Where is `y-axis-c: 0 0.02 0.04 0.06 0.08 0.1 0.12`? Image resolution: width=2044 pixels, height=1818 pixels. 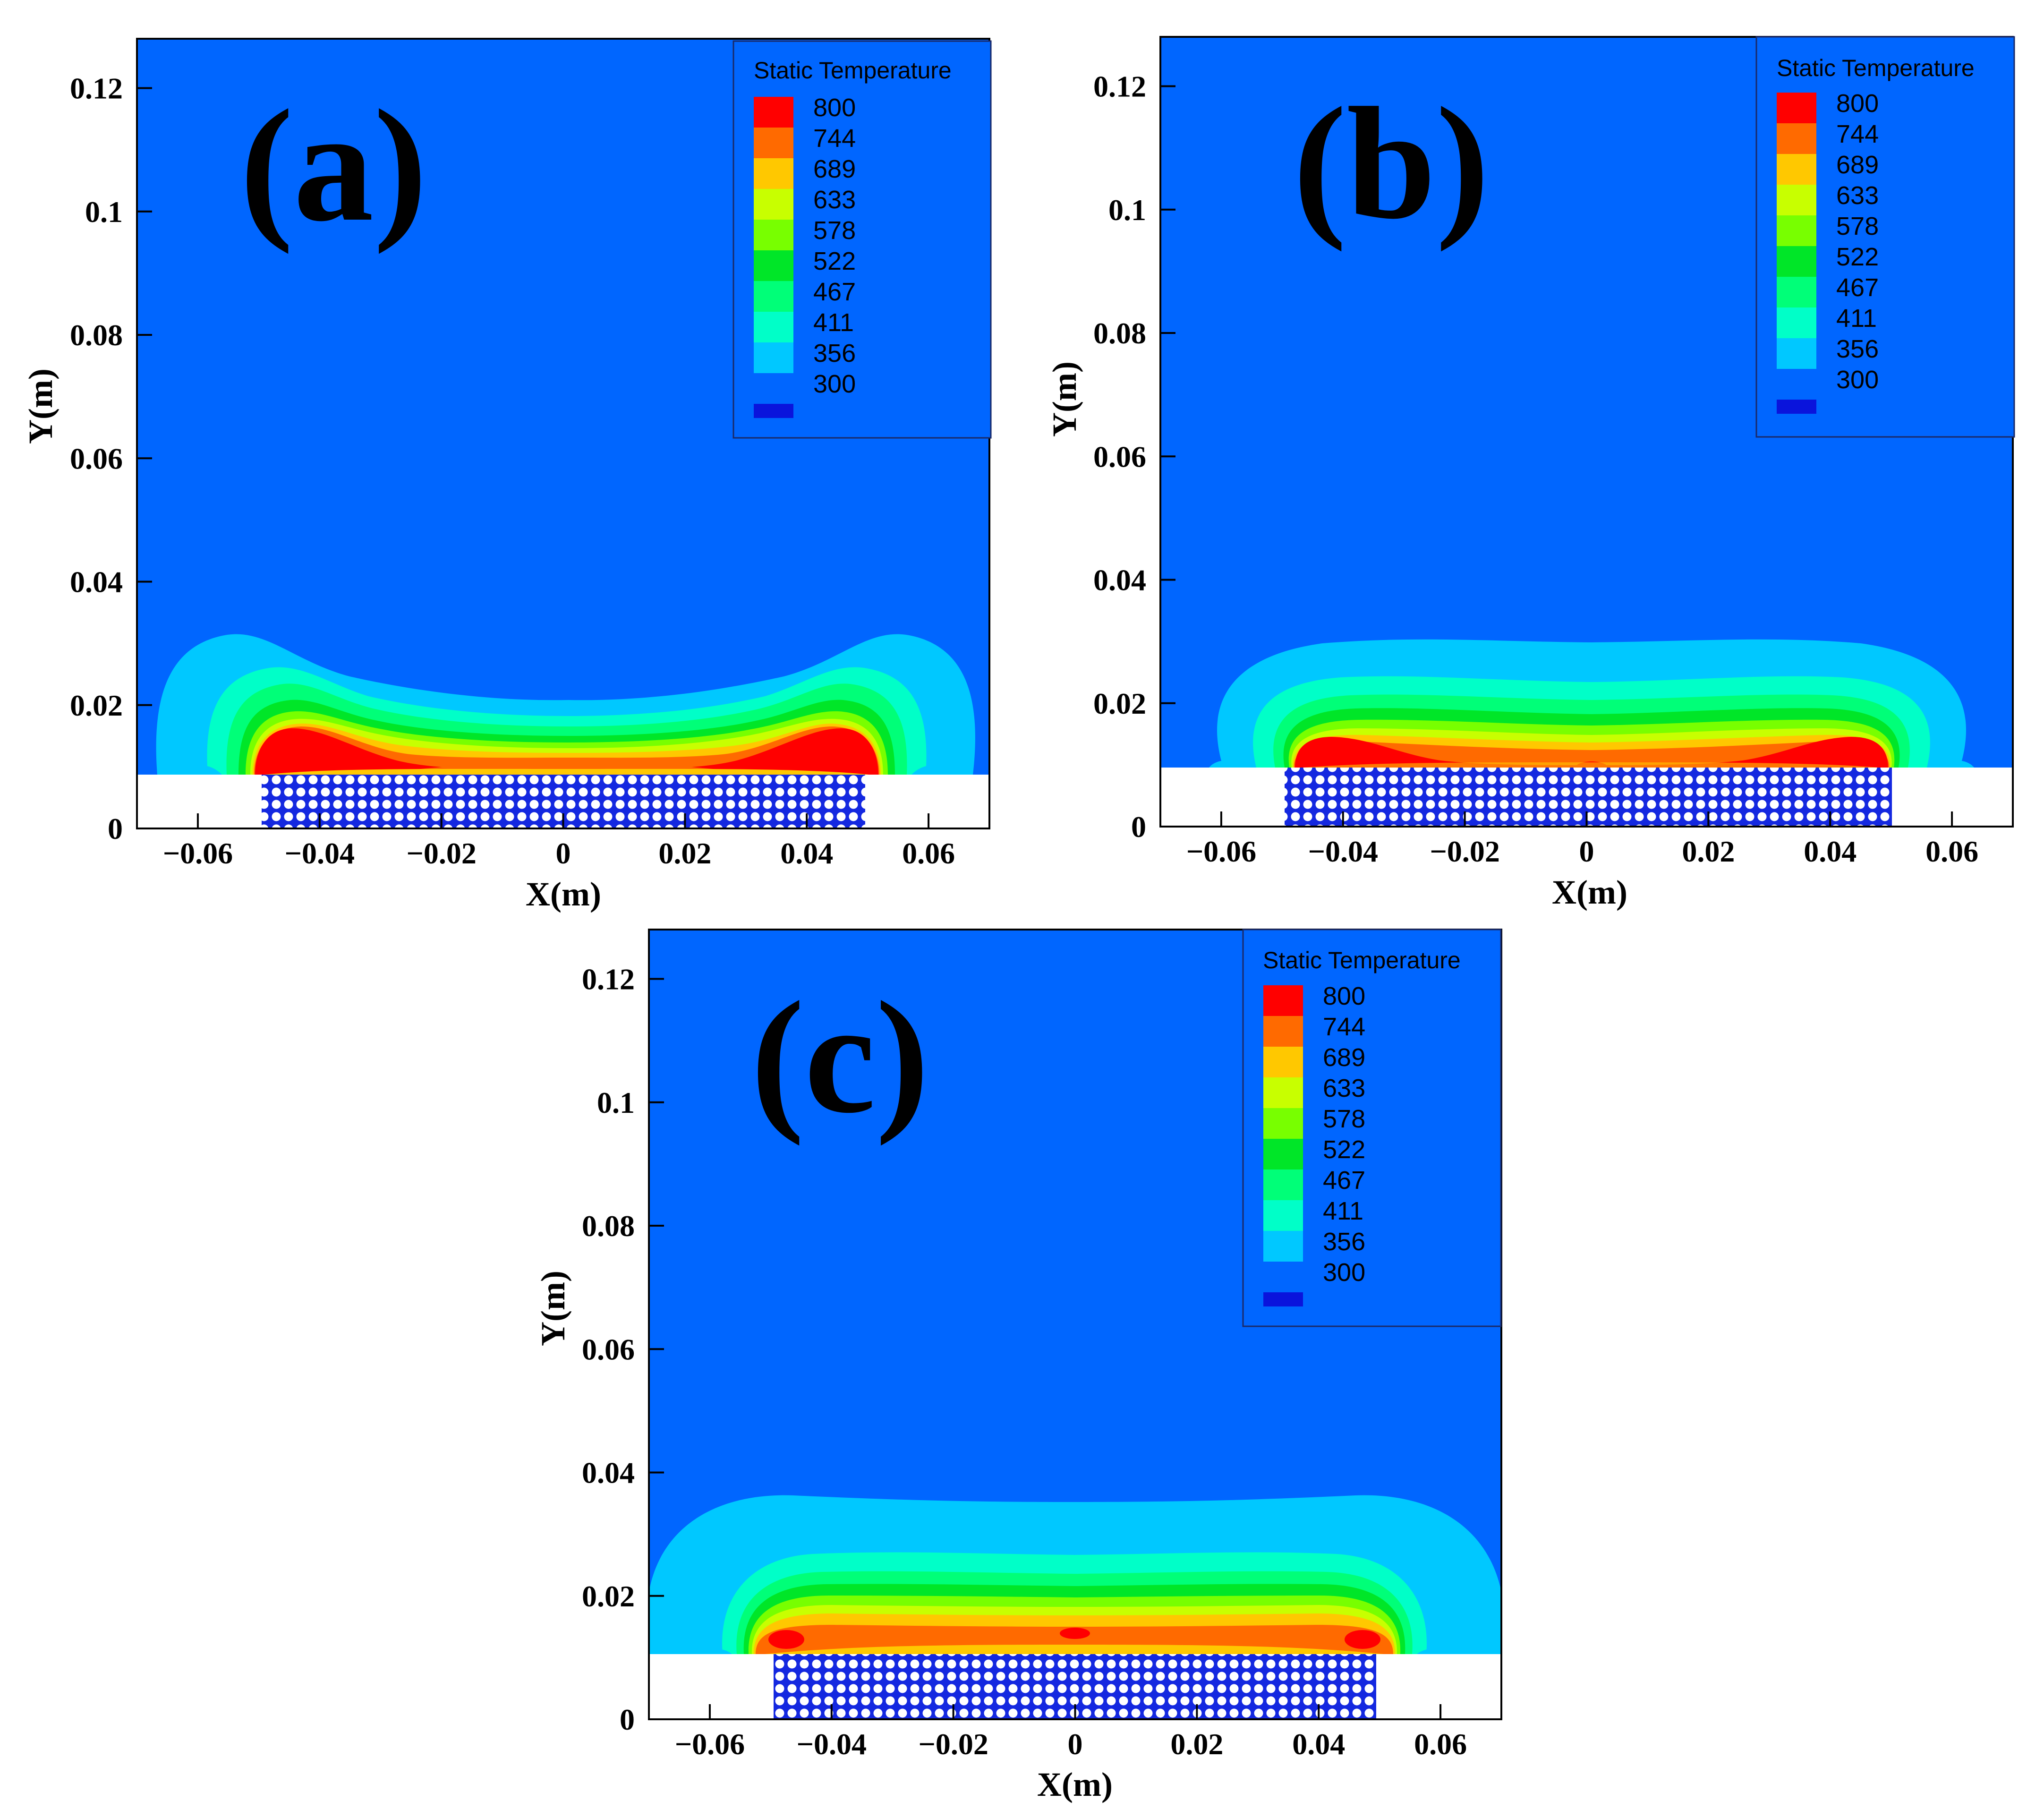 y-axis-c: 0 0.02 0.04 0.06 0.08 0.1 0.12 is located at coordinates (623, 1349).